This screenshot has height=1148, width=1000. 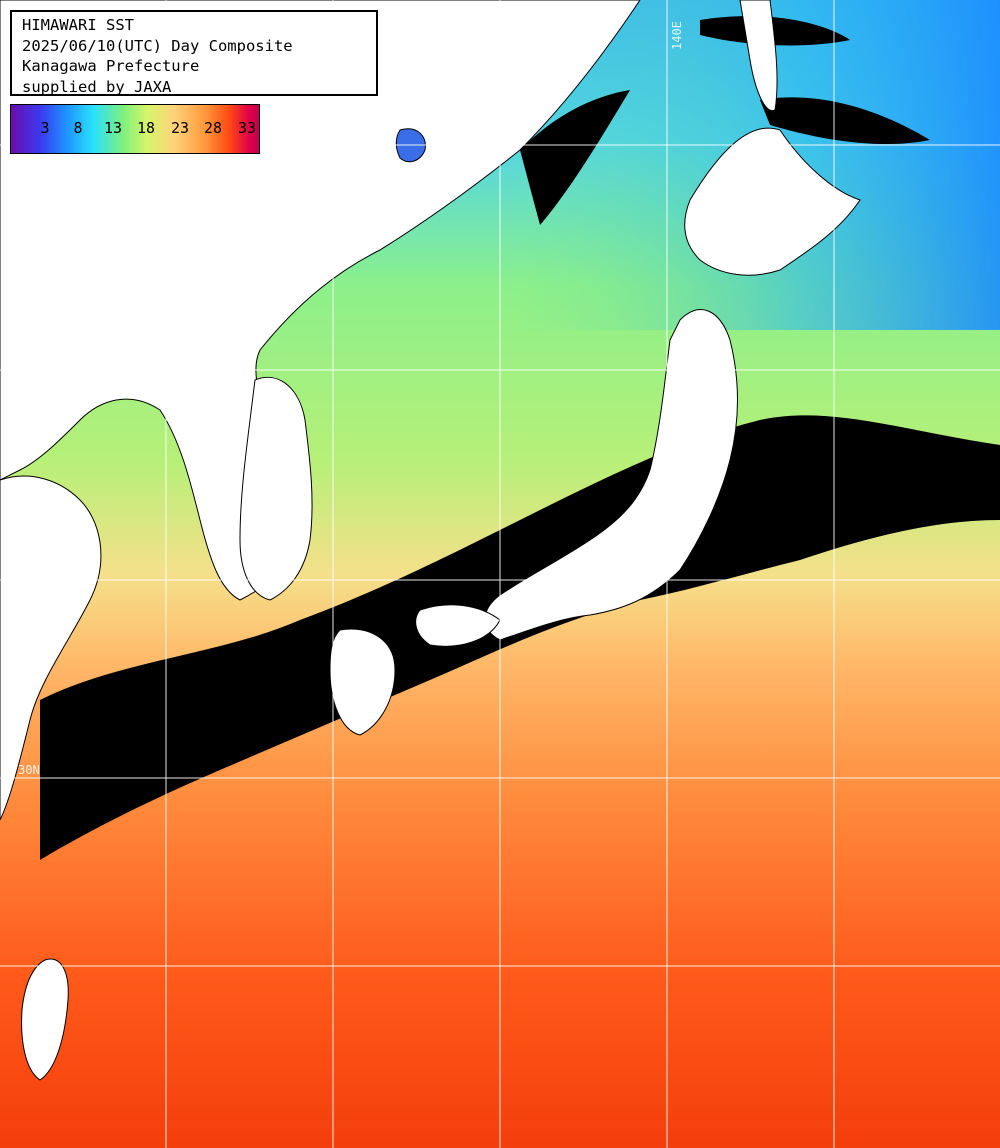 I want to click on sakhalin, so click(x=758, y=56).